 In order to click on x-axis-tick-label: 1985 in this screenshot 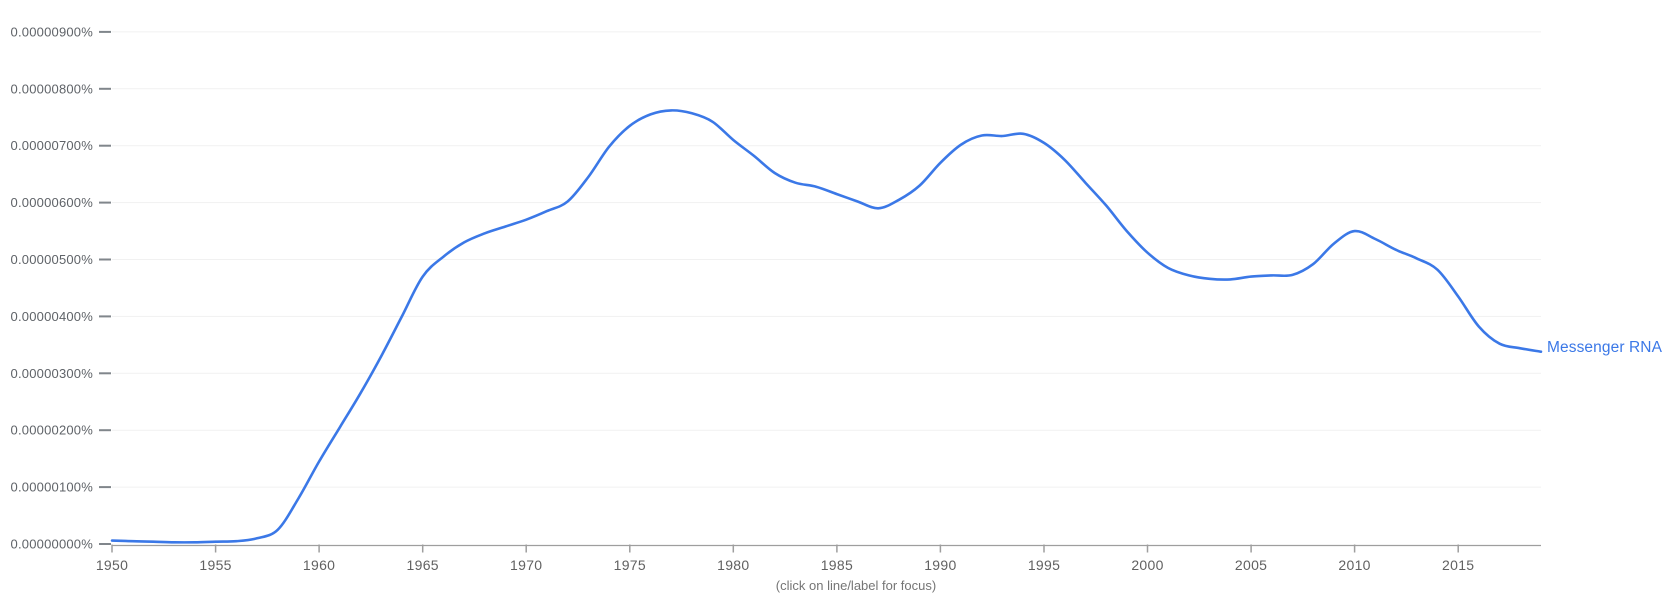, I will do `click(837, 565)`.